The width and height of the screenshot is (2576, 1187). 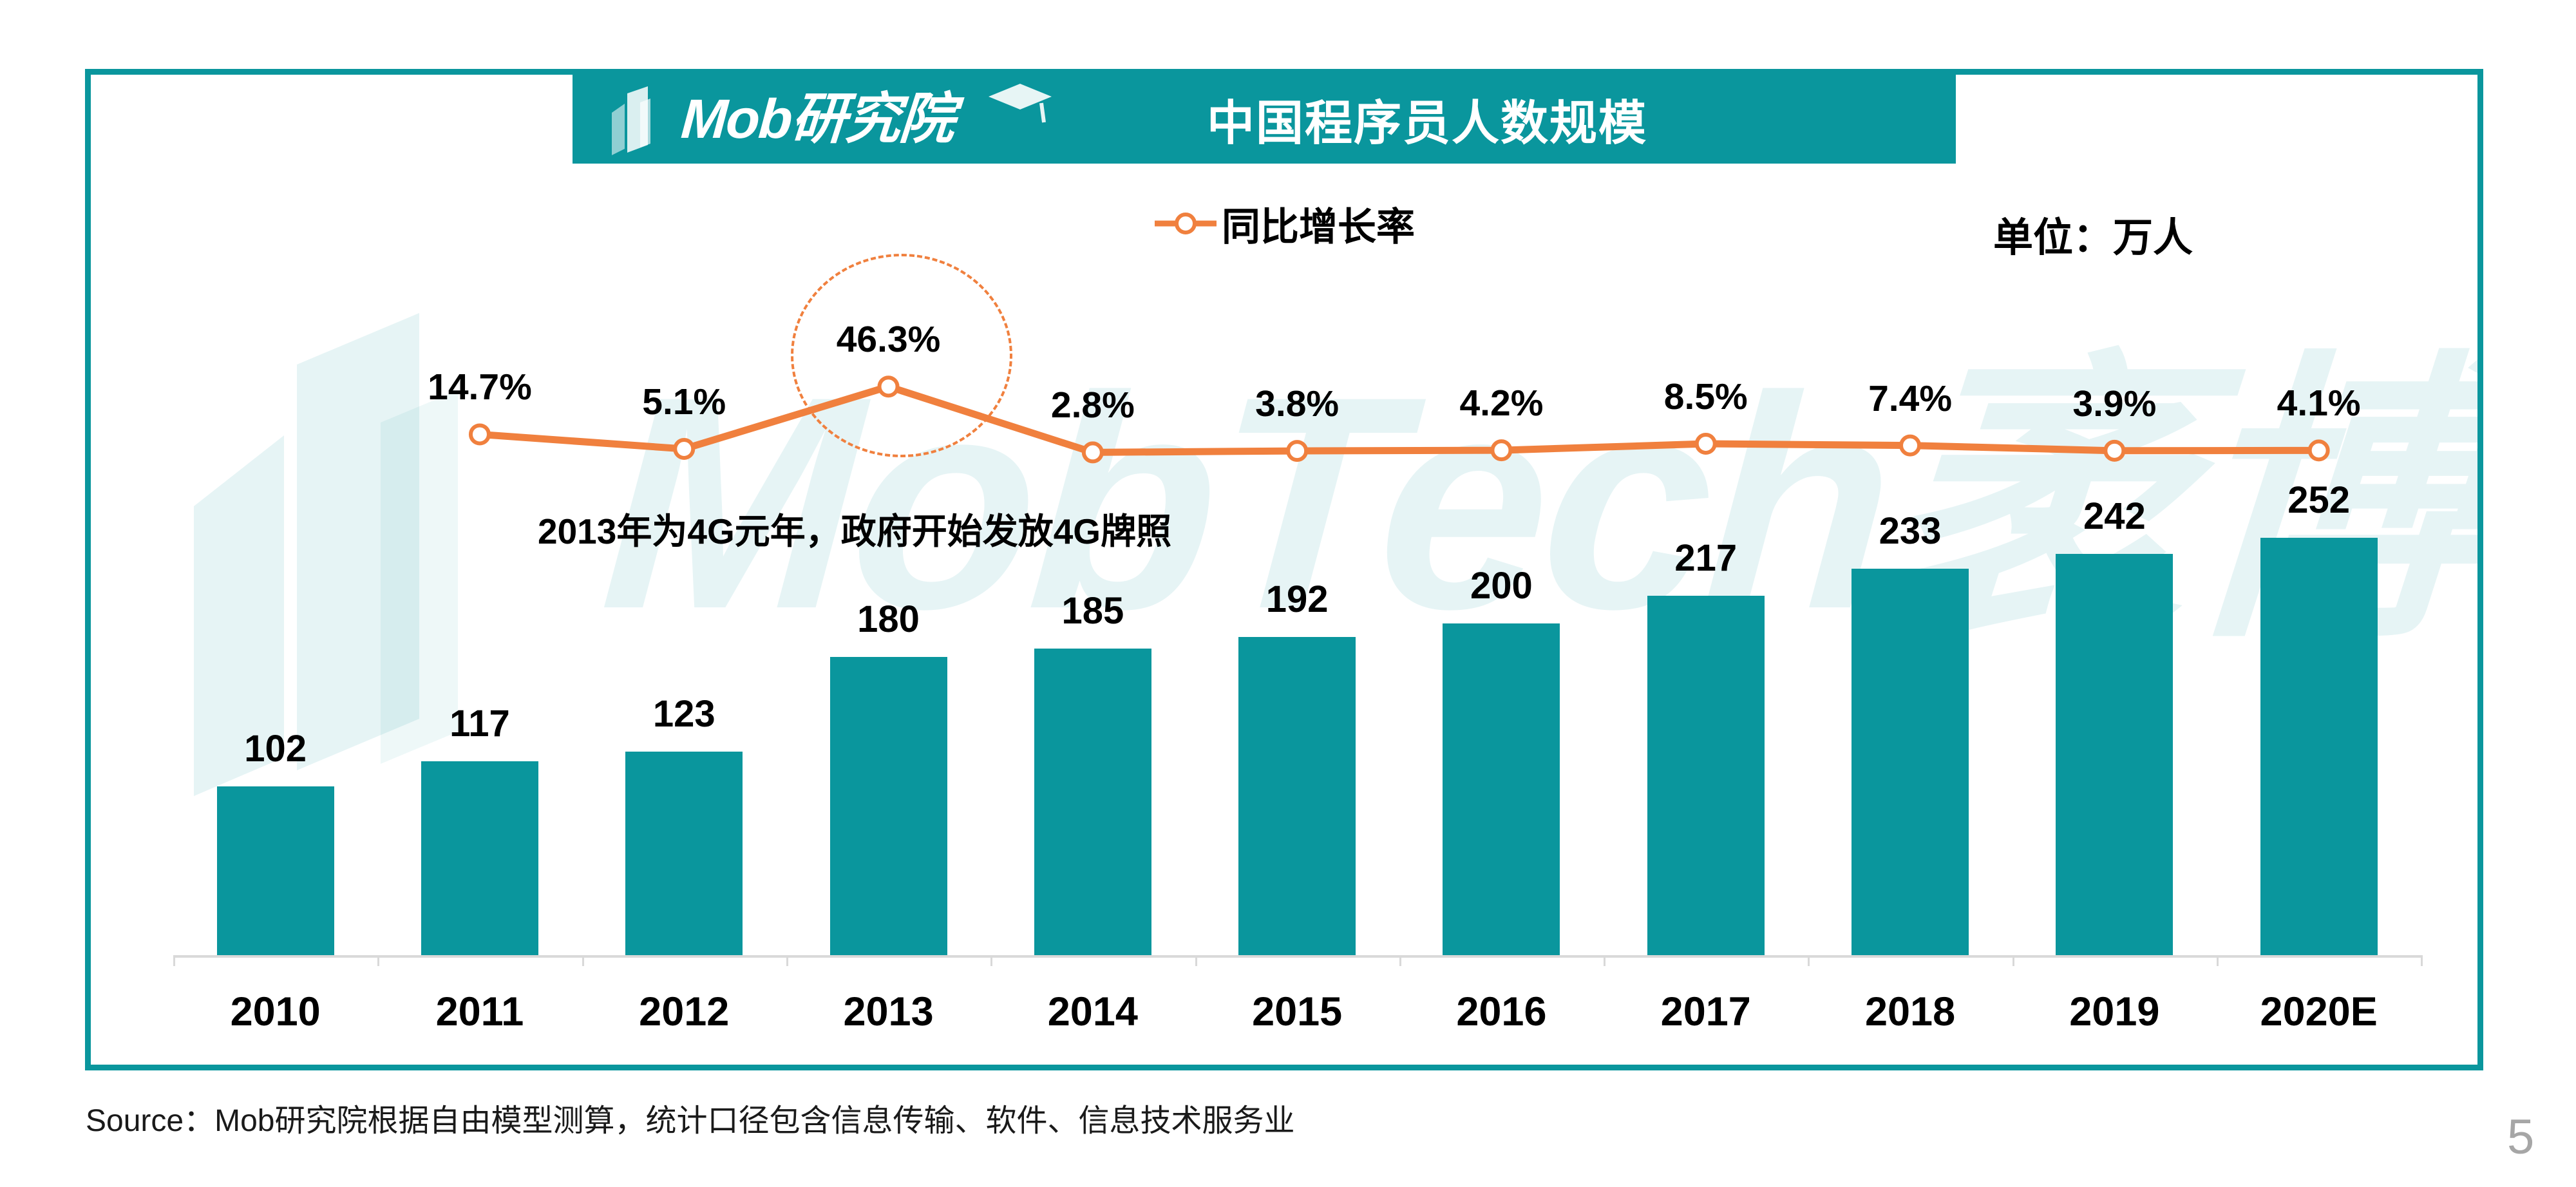 What do you see at coordinates (1911, 531) in the screenshot?
I see `bar-value-label: 233` at bounding box center [1911, 531].